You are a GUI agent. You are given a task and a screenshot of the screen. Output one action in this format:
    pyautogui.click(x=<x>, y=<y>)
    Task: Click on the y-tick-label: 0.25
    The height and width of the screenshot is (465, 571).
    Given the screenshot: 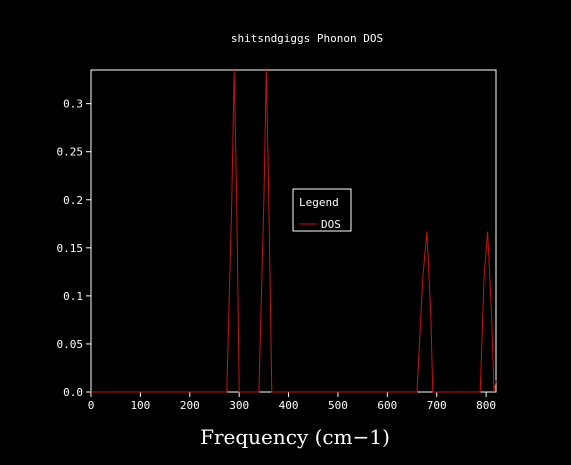 What is the action you would take?
    pyautogui.click(x=70, y=152)
    